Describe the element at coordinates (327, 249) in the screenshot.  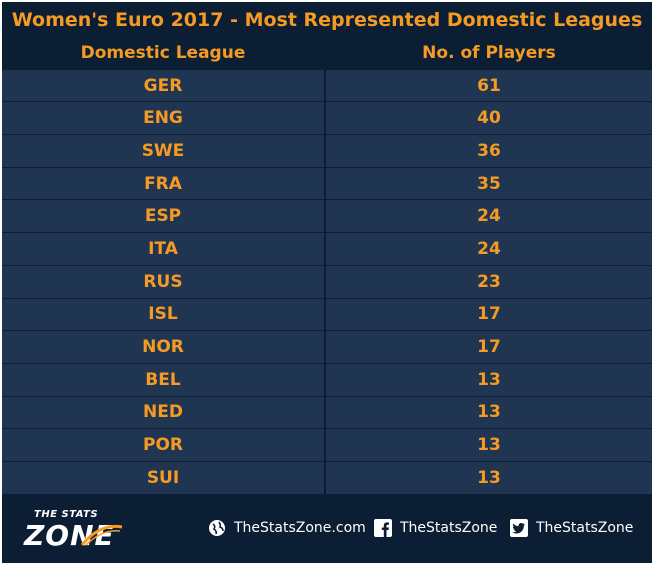
I see `table-row: ITA 24` at that location.